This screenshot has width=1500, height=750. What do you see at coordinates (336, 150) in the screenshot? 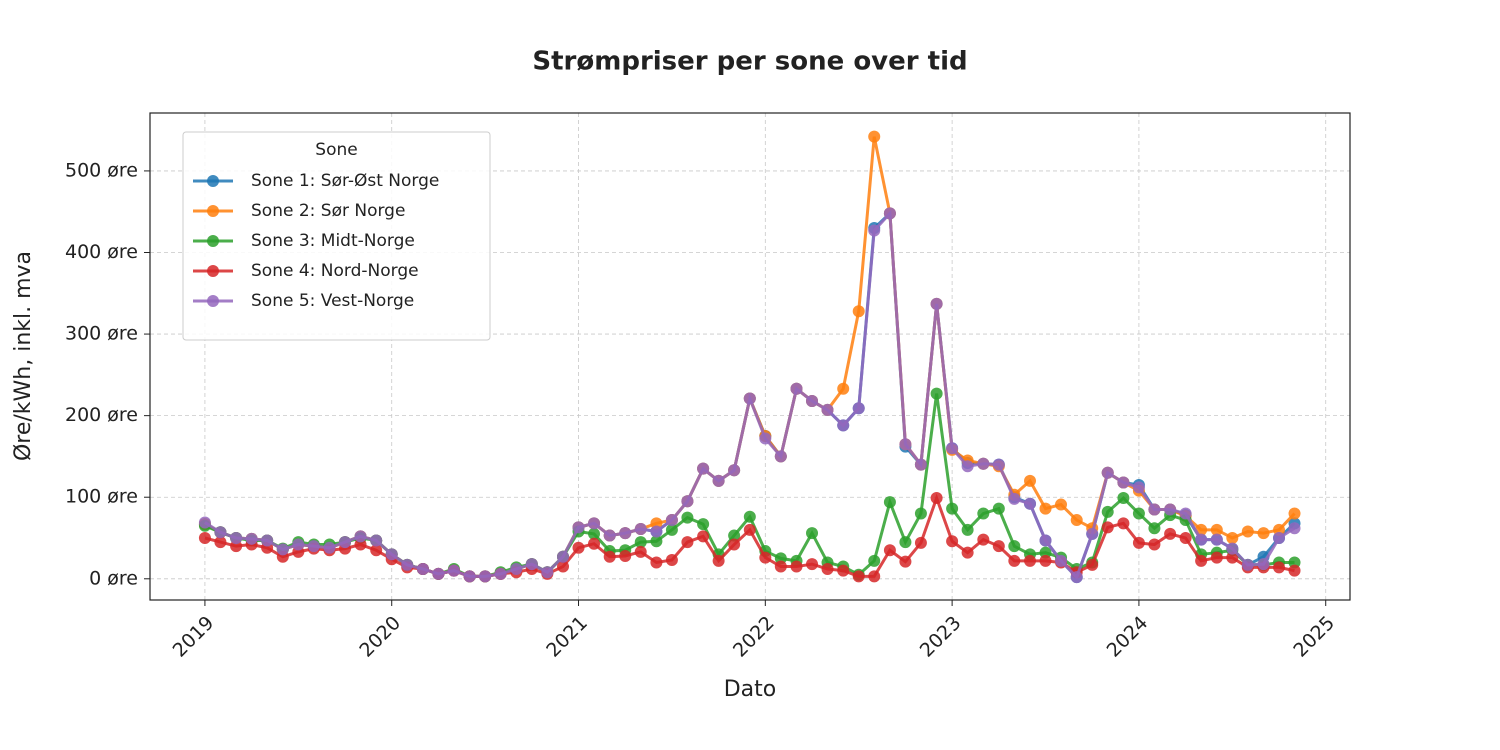
I see `legend-title: Sone` at bounding box center [336, 150].